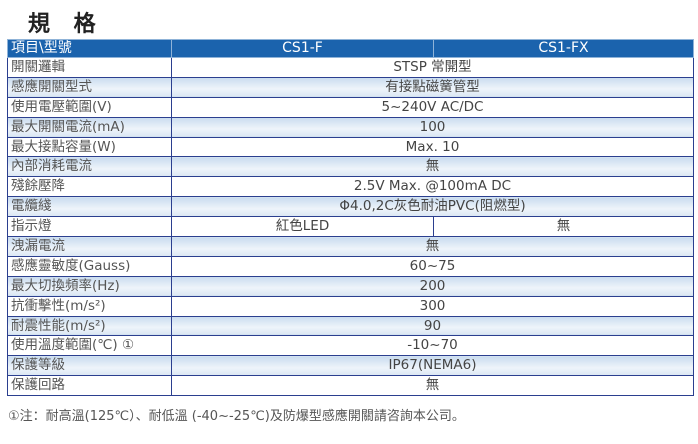 Image resolution: width=698 pixels, height=444 pixels. What do you see at coordinates (89, 48) in the screenshot?
I see `header-item-model: 項目\型號` at bounding box center [89, 48].